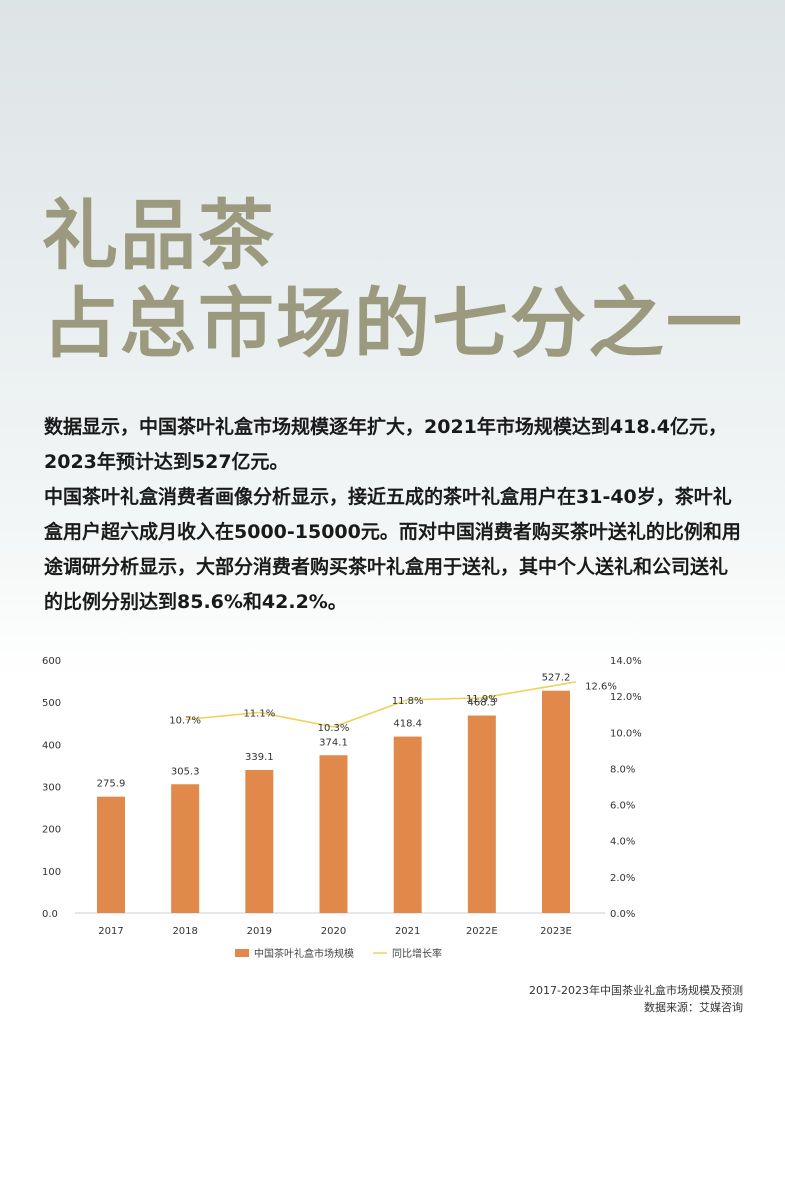 This screenshot has height=1200, width=785. Describe the element at coordinates (51, 745) in the screenshot. I see `left-tick-label: 400` at that location.